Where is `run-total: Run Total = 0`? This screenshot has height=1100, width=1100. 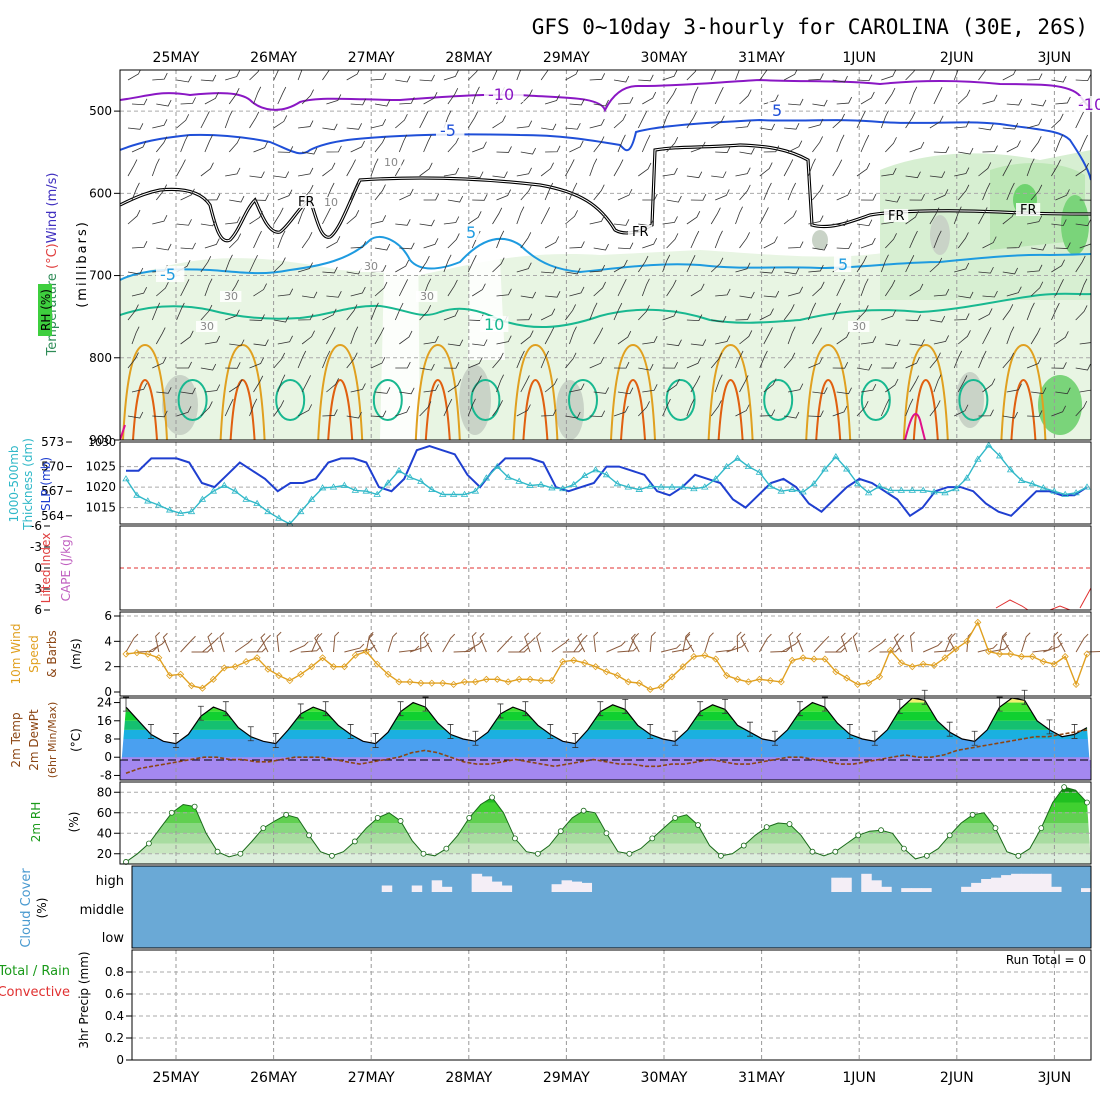
run-total: Run Total = 0 is located at coordinates (1046, 960).